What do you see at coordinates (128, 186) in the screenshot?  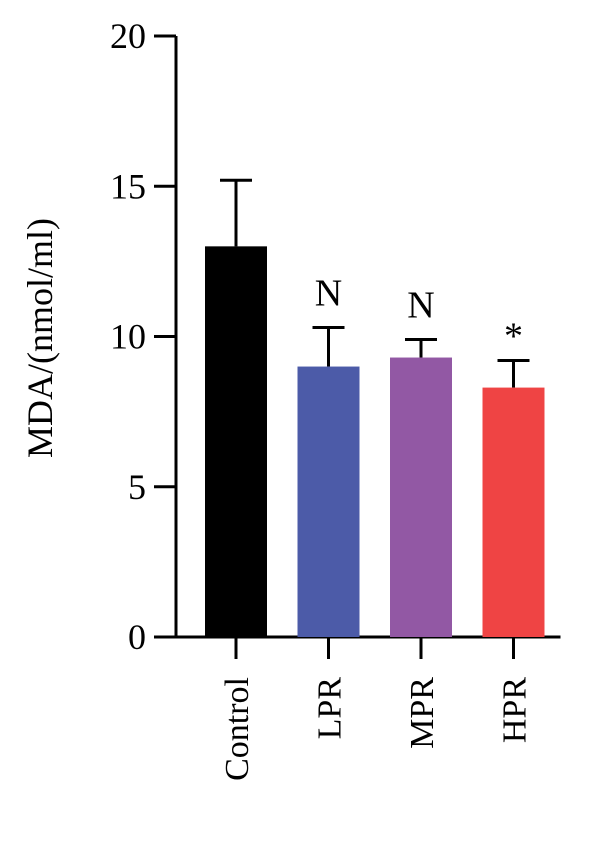 I see `y-tick-label: 15` at bounding box center [128, 186].